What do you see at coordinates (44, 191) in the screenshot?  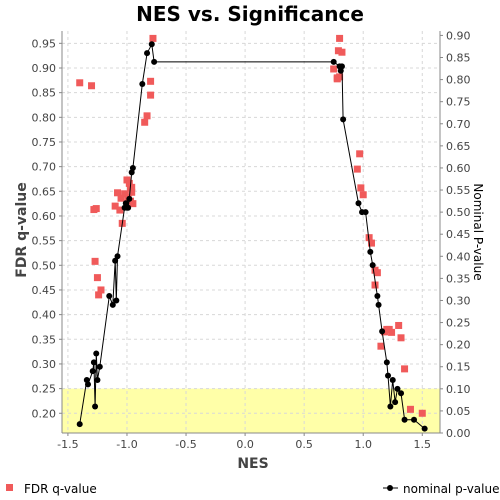 I see `y-left-tick-label: 0.65` at bounding box center [44, 191].